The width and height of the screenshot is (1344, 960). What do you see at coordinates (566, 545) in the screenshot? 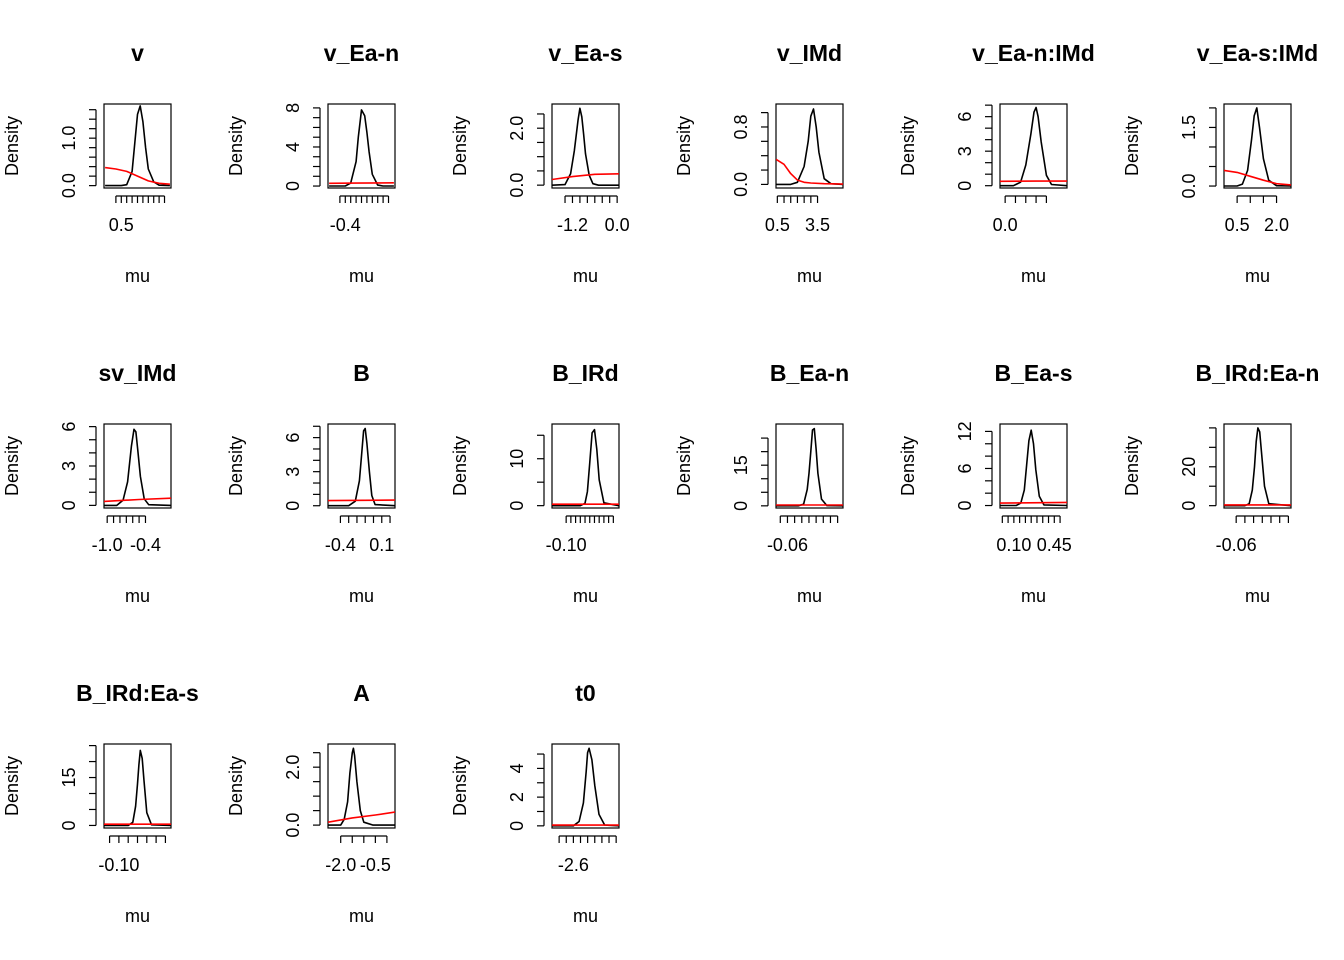
I see `x-tick-label: -0.10` at bounding box center [566, 545].